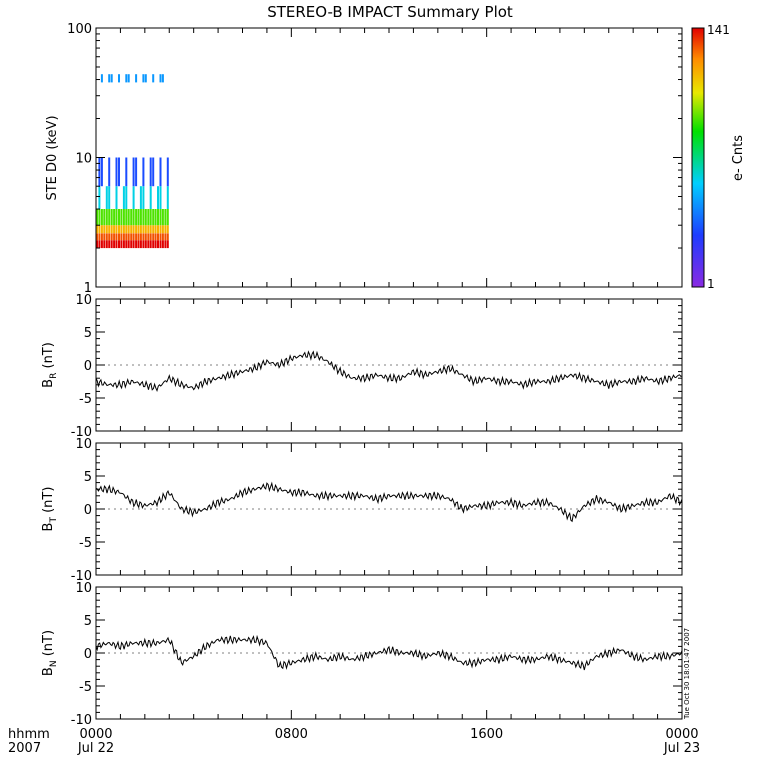 This screenshot has height=780, width=780. What do you see at coordinates (50, 365) in the screenshot?
I see `br-ylabel: BR (nT)` at bounding box center [50, 365].